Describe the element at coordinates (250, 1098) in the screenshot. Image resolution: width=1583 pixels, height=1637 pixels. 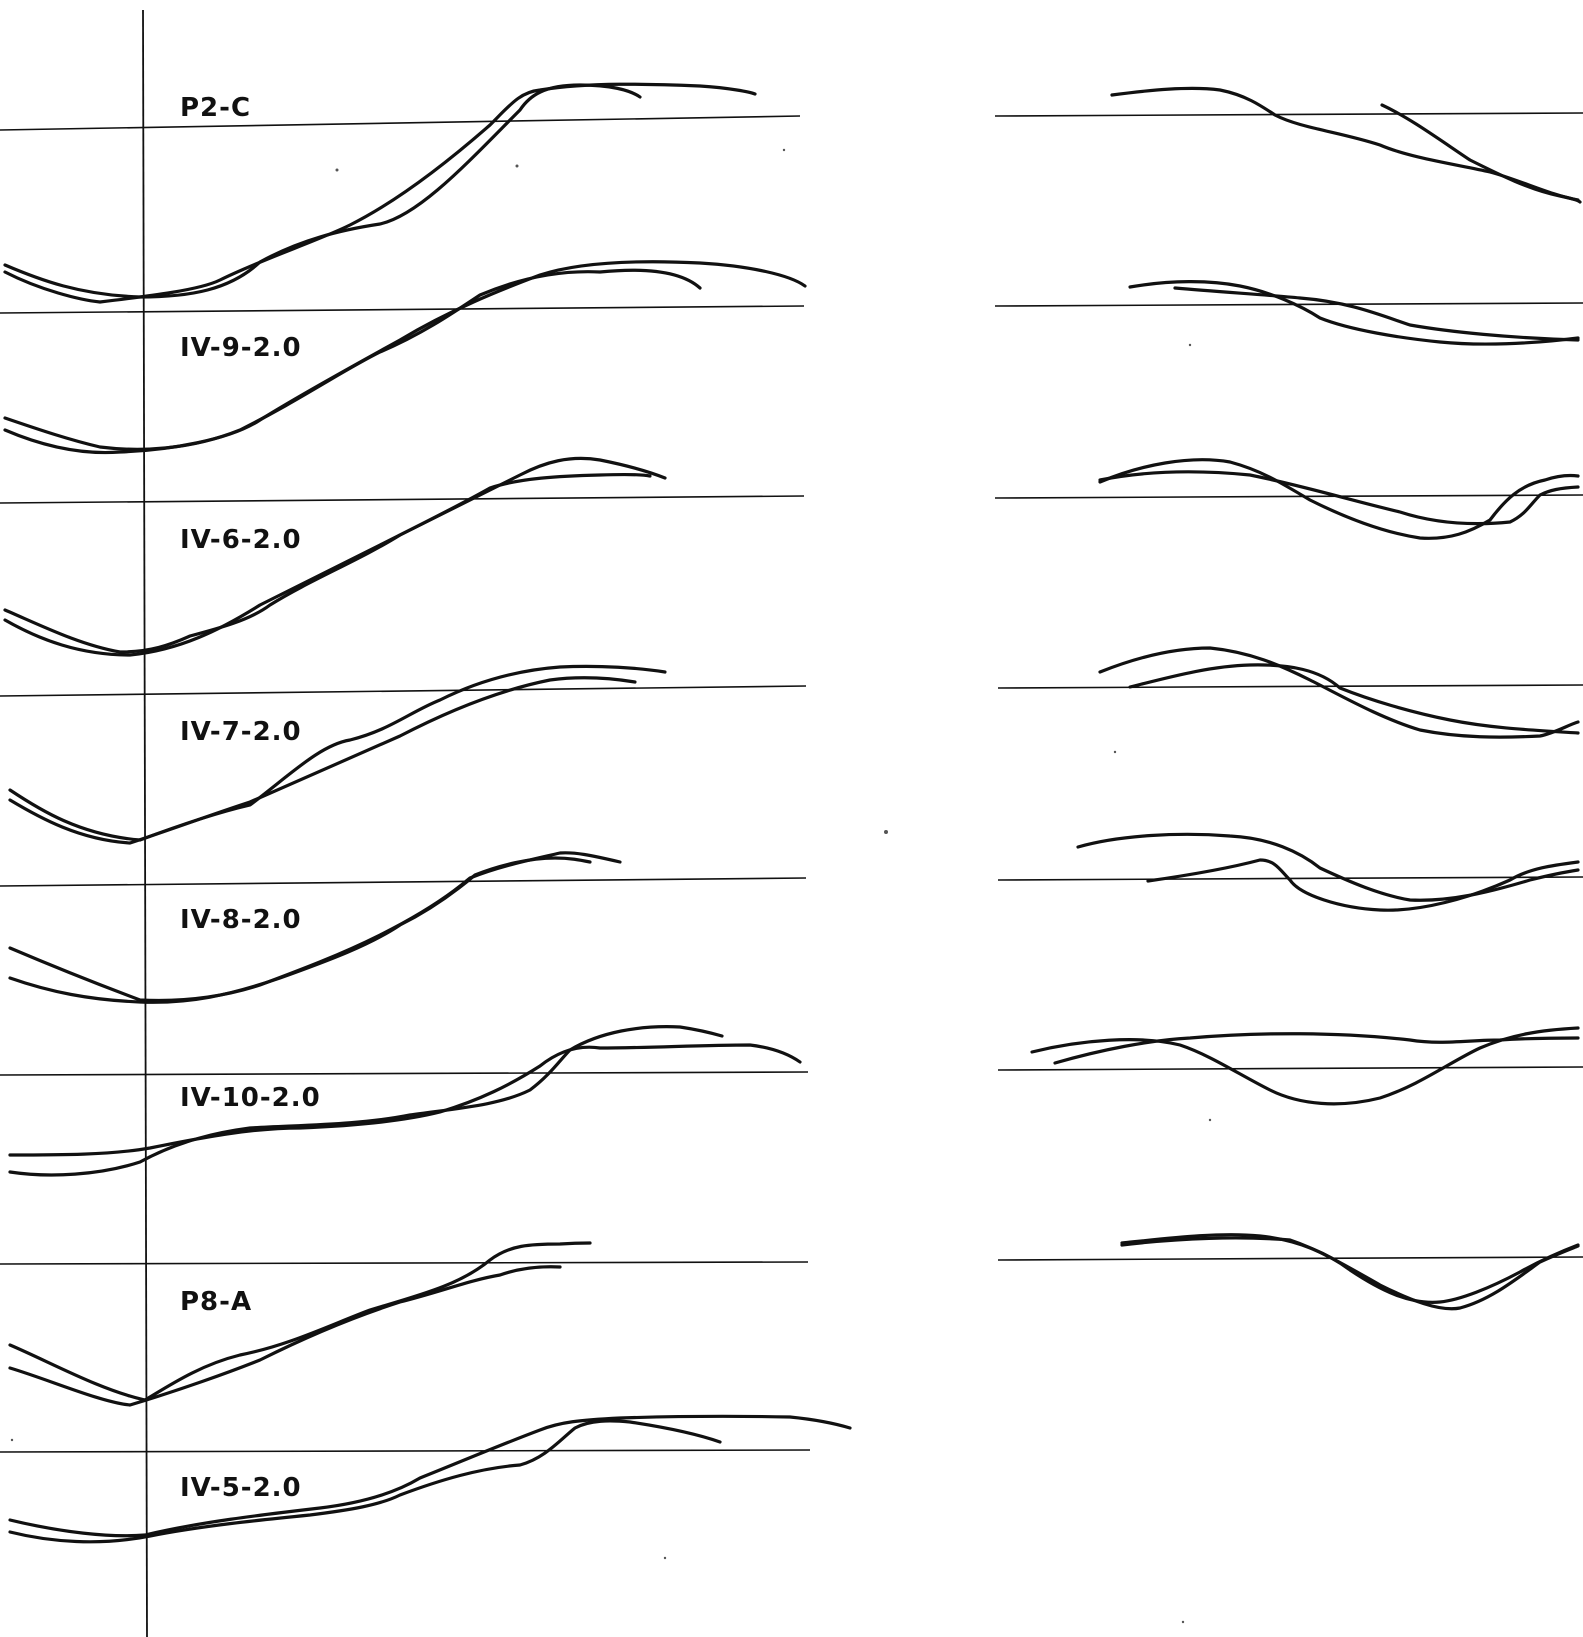
I see `run-label-iv10: IV-10-2.0` at that location.